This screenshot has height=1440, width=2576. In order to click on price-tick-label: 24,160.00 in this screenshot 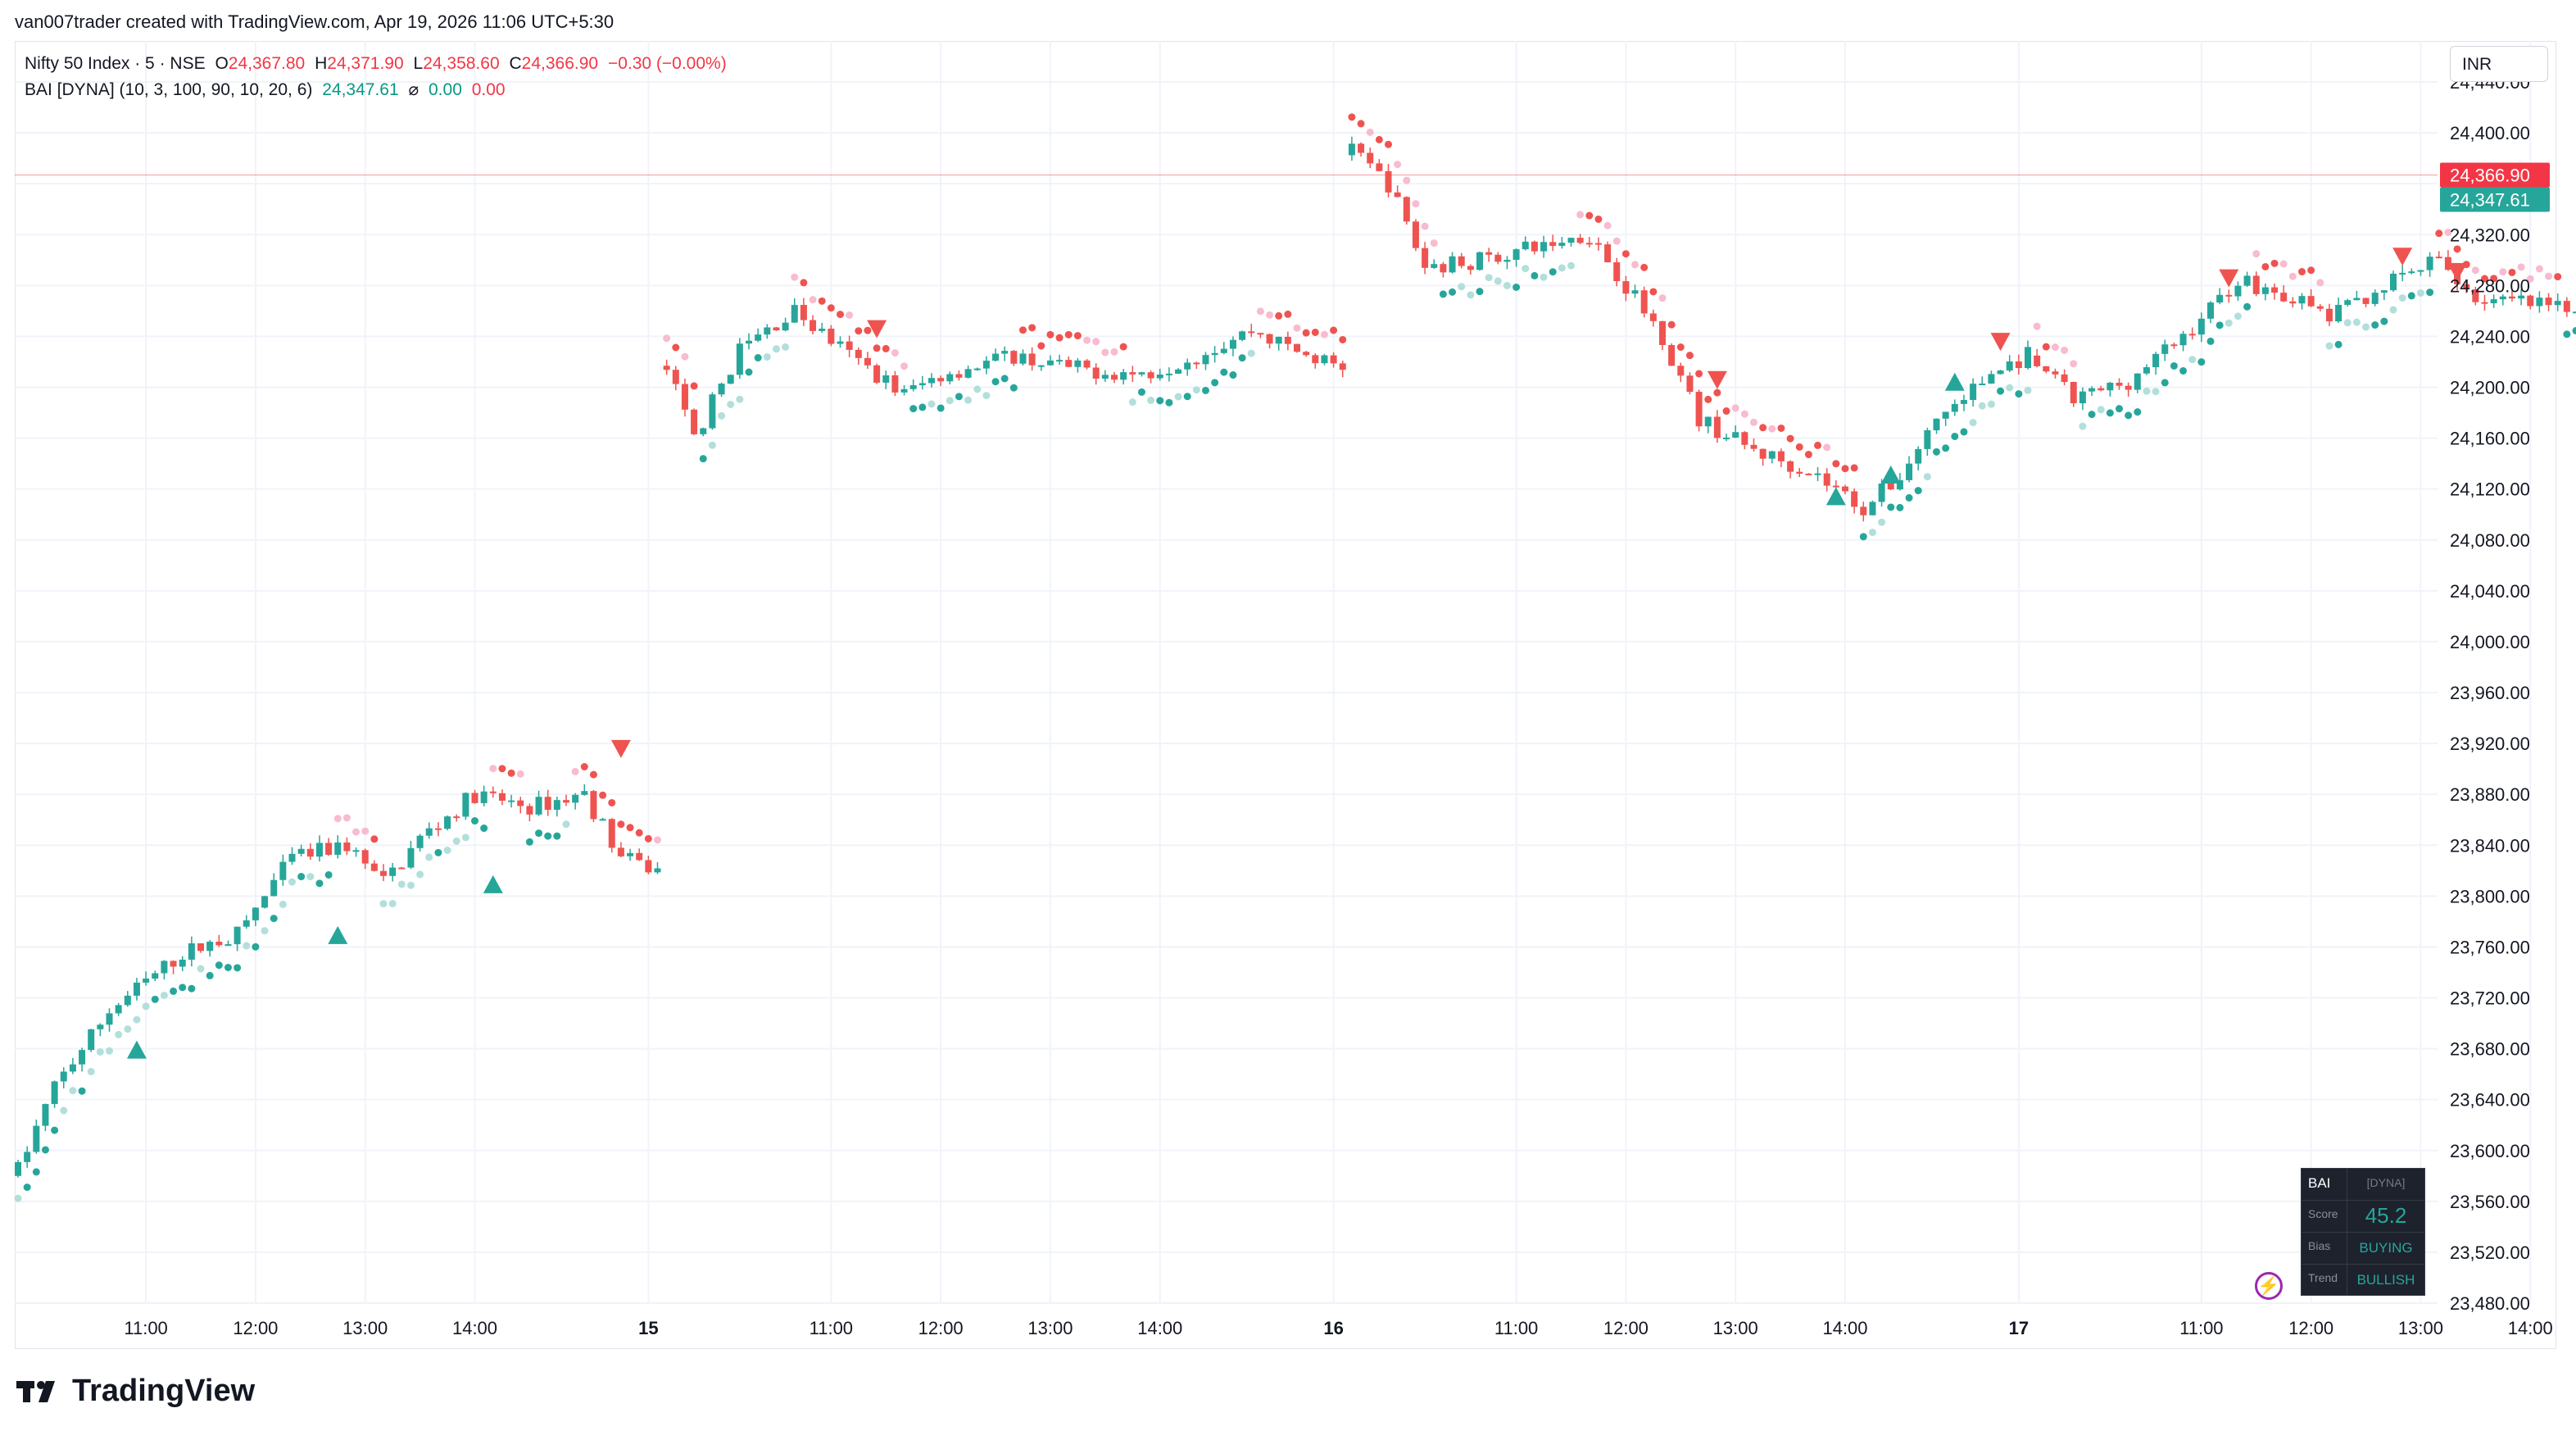, I will do `click(2490, 439)`.